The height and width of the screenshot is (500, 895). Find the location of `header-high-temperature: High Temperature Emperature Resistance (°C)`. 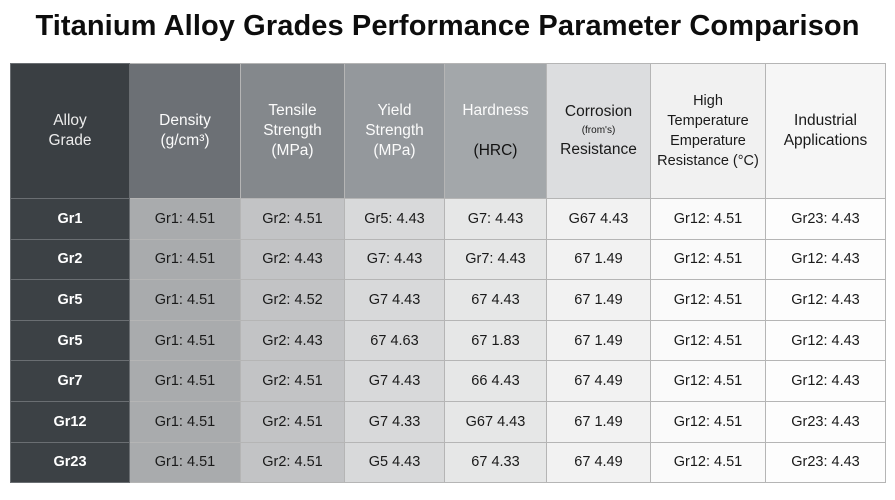

header-high-temperature: High Temperature Emperature Resistance (°C) is located at coordinates (708, 131).